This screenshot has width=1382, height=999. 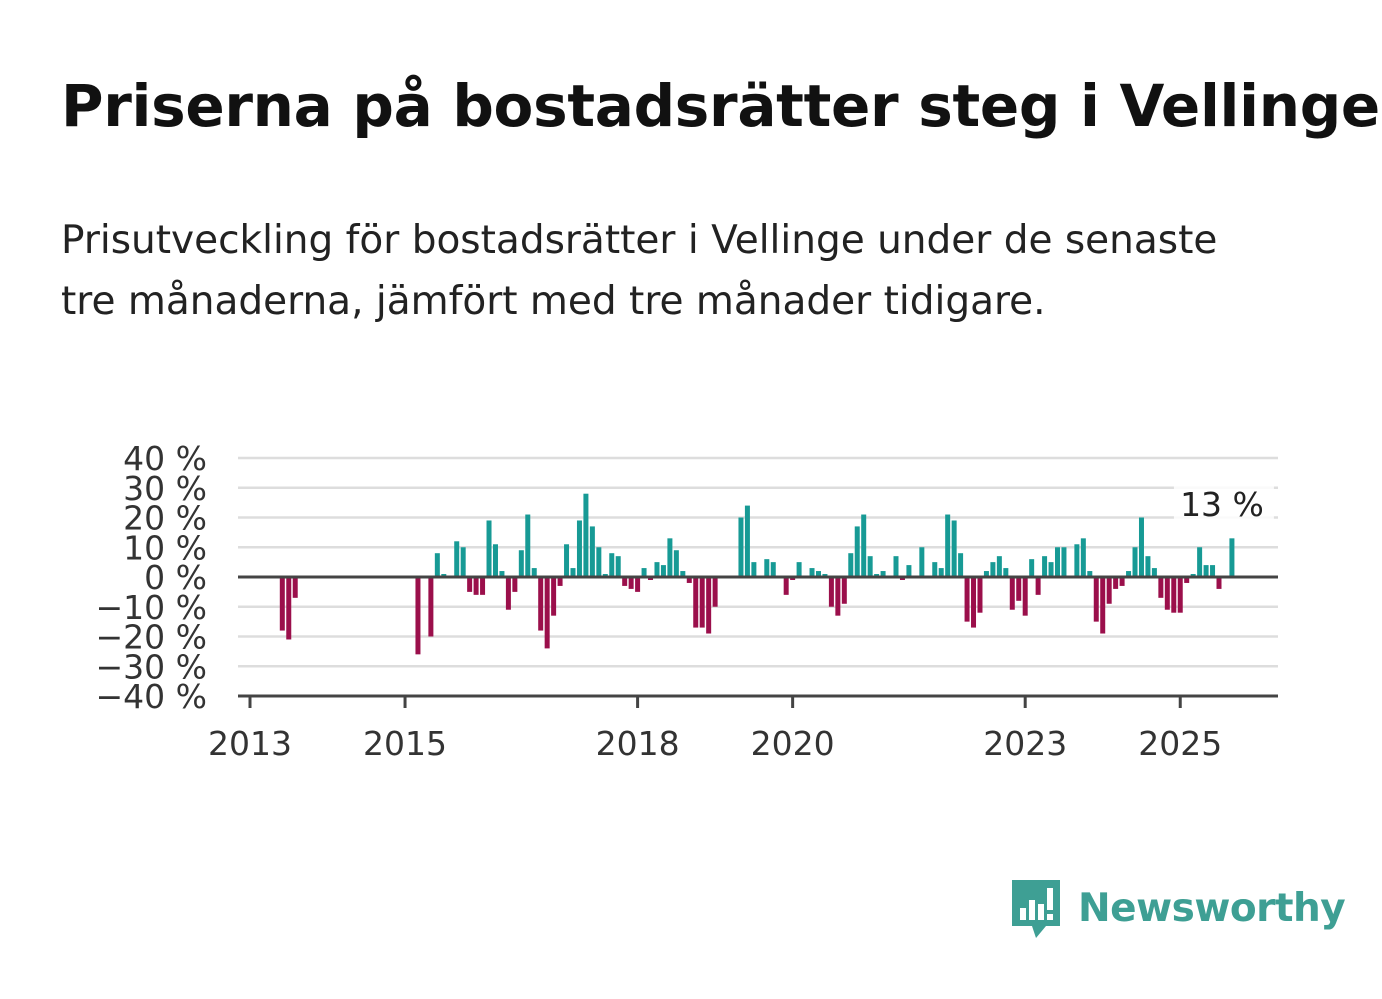 What do you see at coordinates (165, 488) in the screenshot?
I see `y-tick-label: 30 %` at bounding box center [165, 488].